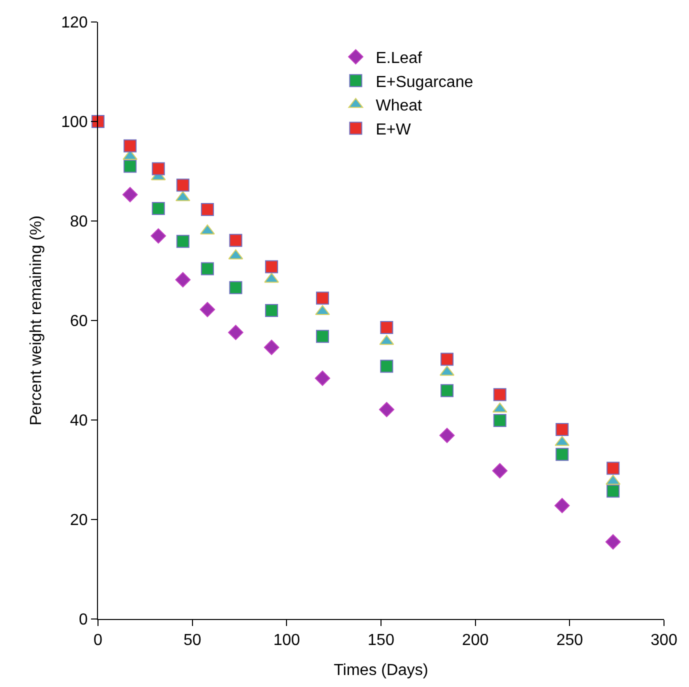 This screenshot has height=687, width=689. I want to click on x-tick-label: 300, so click(664, 641).